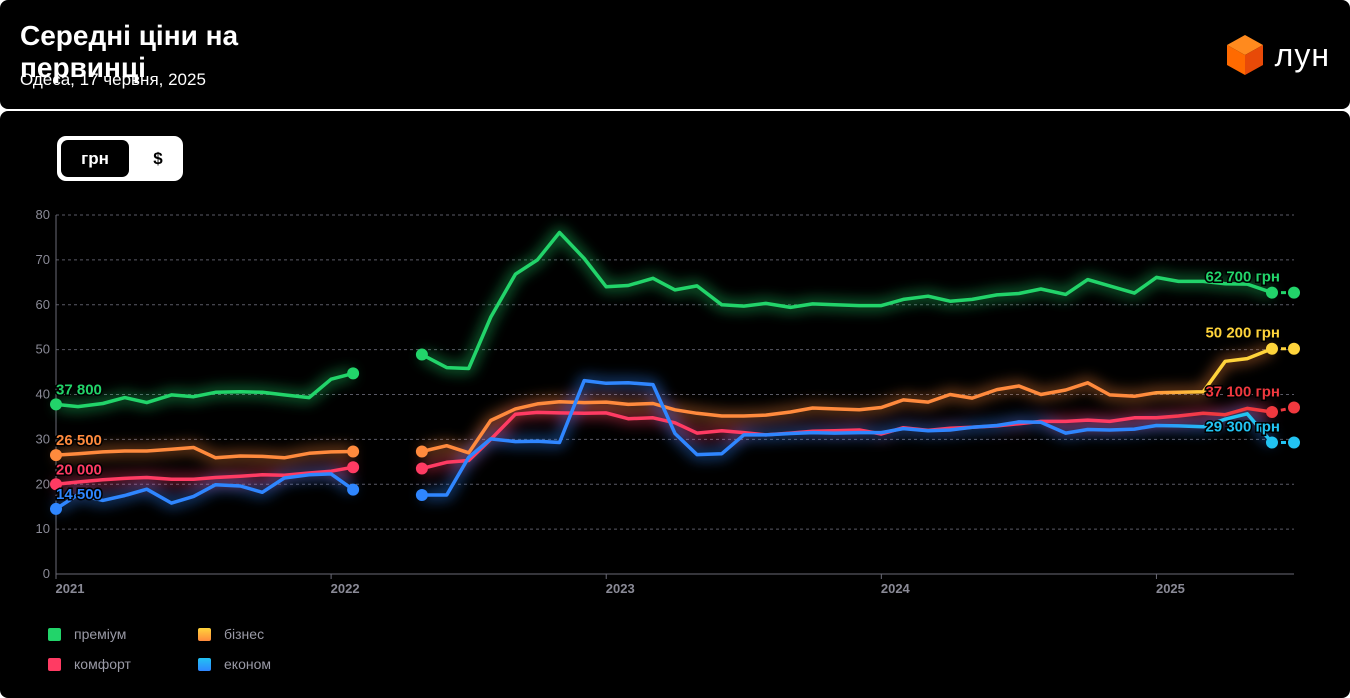  What do you see at coordinates (95, 158) in the screenshot?
I see `currency-uah-button: грн` at bounding box center [95, 158].